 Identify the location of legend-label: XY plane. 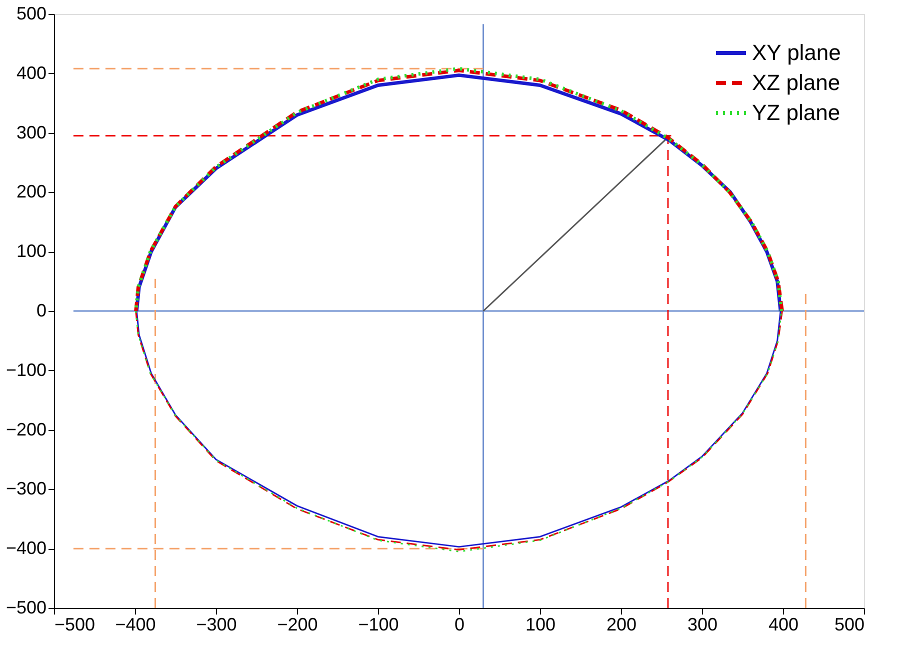
(796, 52).